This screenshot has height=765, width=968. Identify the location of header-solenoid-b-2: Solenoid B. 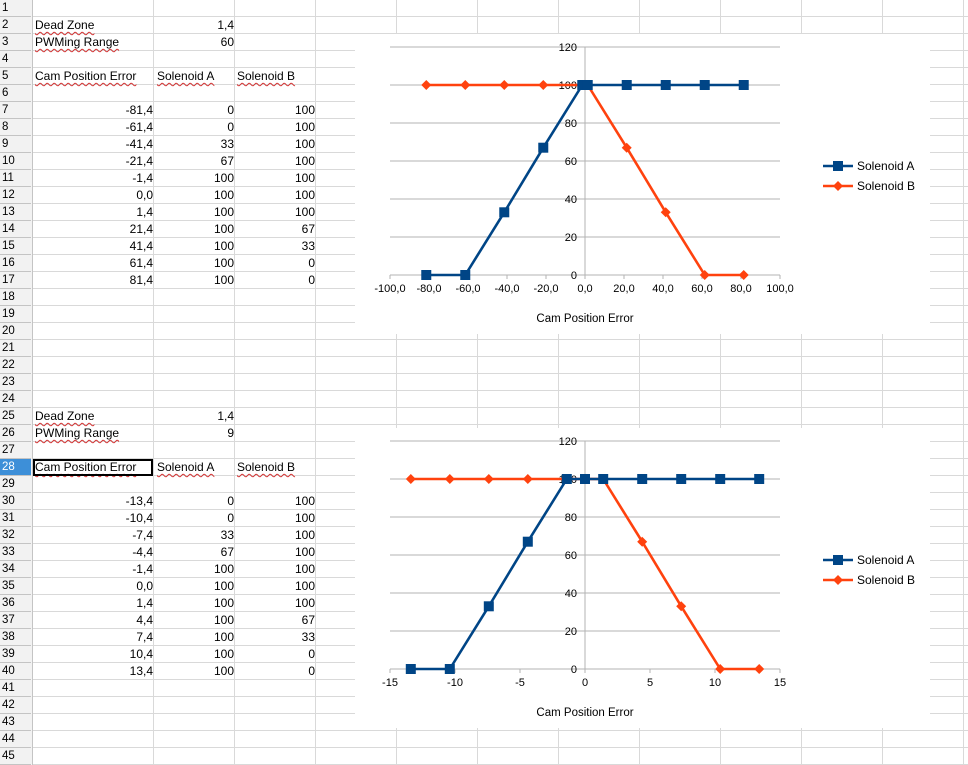
(266, 467).